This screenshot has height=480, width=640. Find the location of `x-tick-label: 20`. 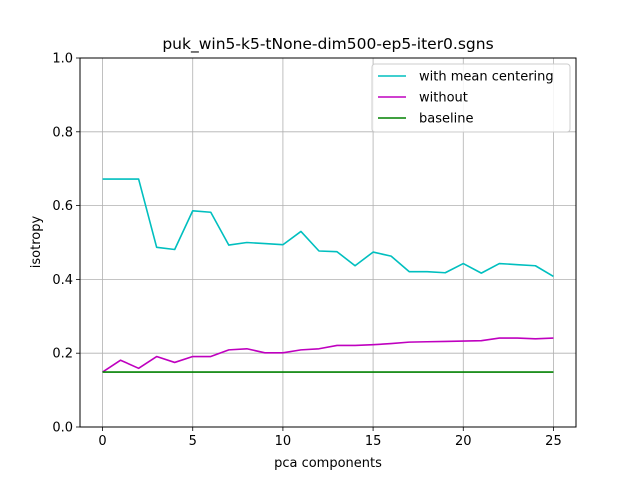

x-tick-label: 20 is located at coordinates (463, 441).